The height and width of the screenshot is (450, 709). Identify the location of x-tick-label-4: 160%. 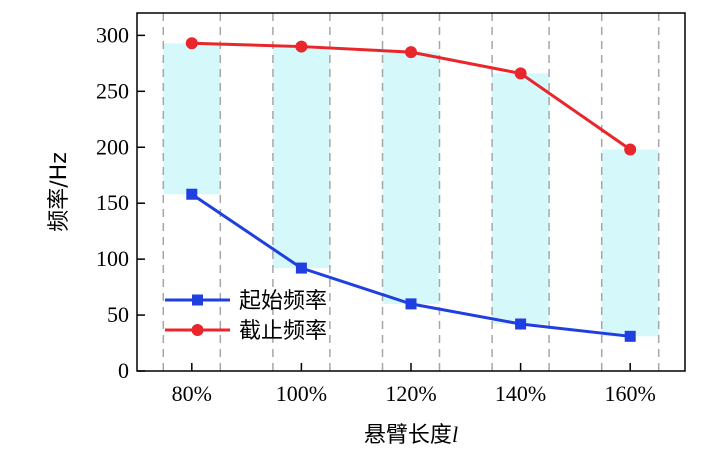
(630, 393).